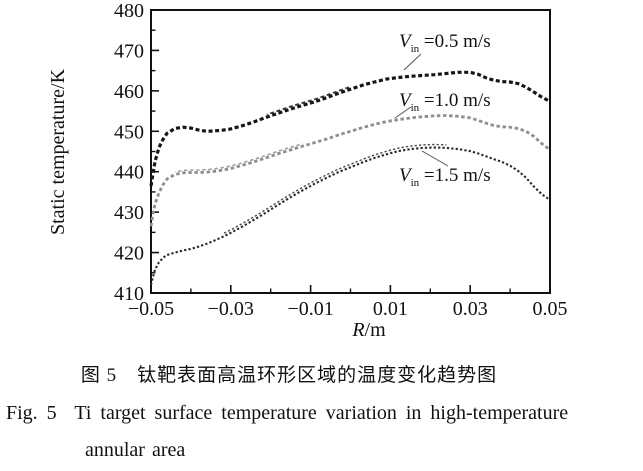  Describe the element at coordinates (310, 309) in the screenshot. I see `x-tick-label: −0.01` at that location.